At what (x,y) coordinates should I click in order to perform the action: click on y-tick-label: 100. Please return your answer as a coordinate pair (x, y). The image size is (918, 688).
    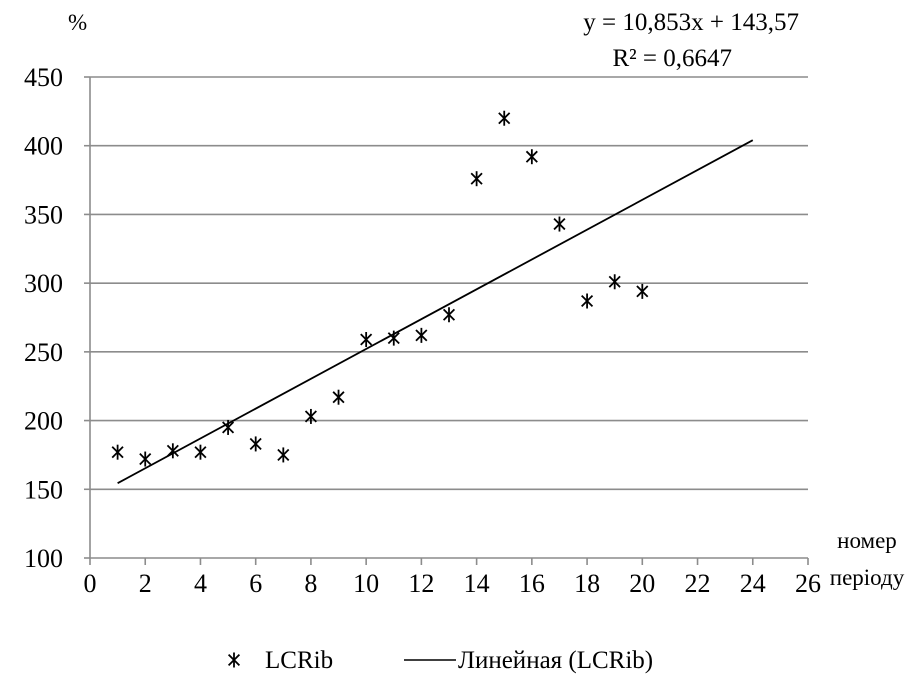
    Looking at the image, I should click on (43, 558).